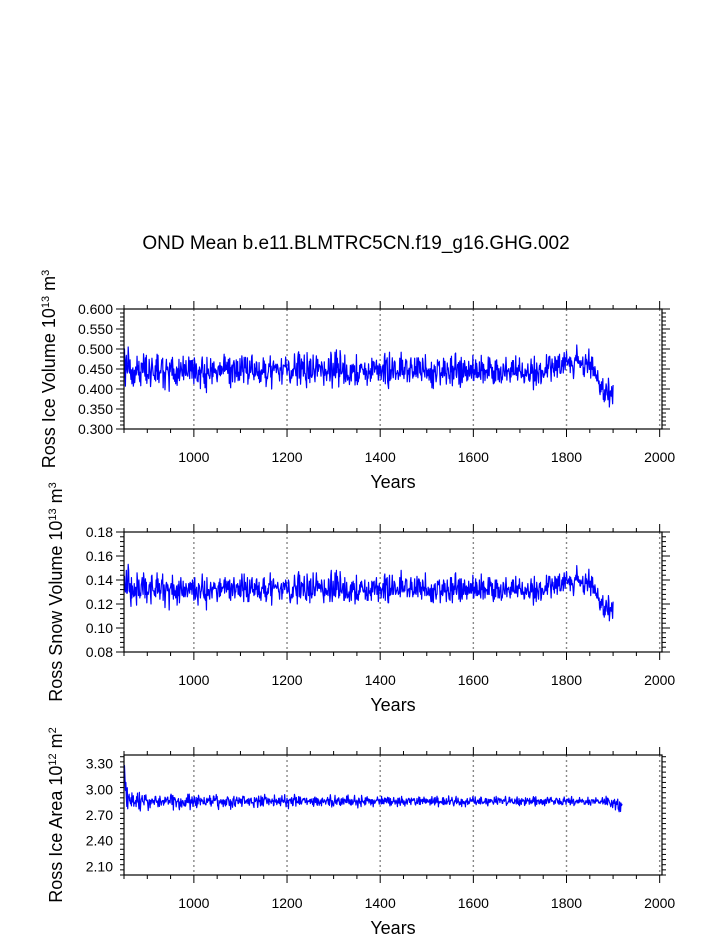 The height and width of the screenshot is (935, 723). What do you see at coordinates (380, 457) in the screenshot?
I see `ice-volume-xtick-label: 1400` at bounding box center [380, 457].